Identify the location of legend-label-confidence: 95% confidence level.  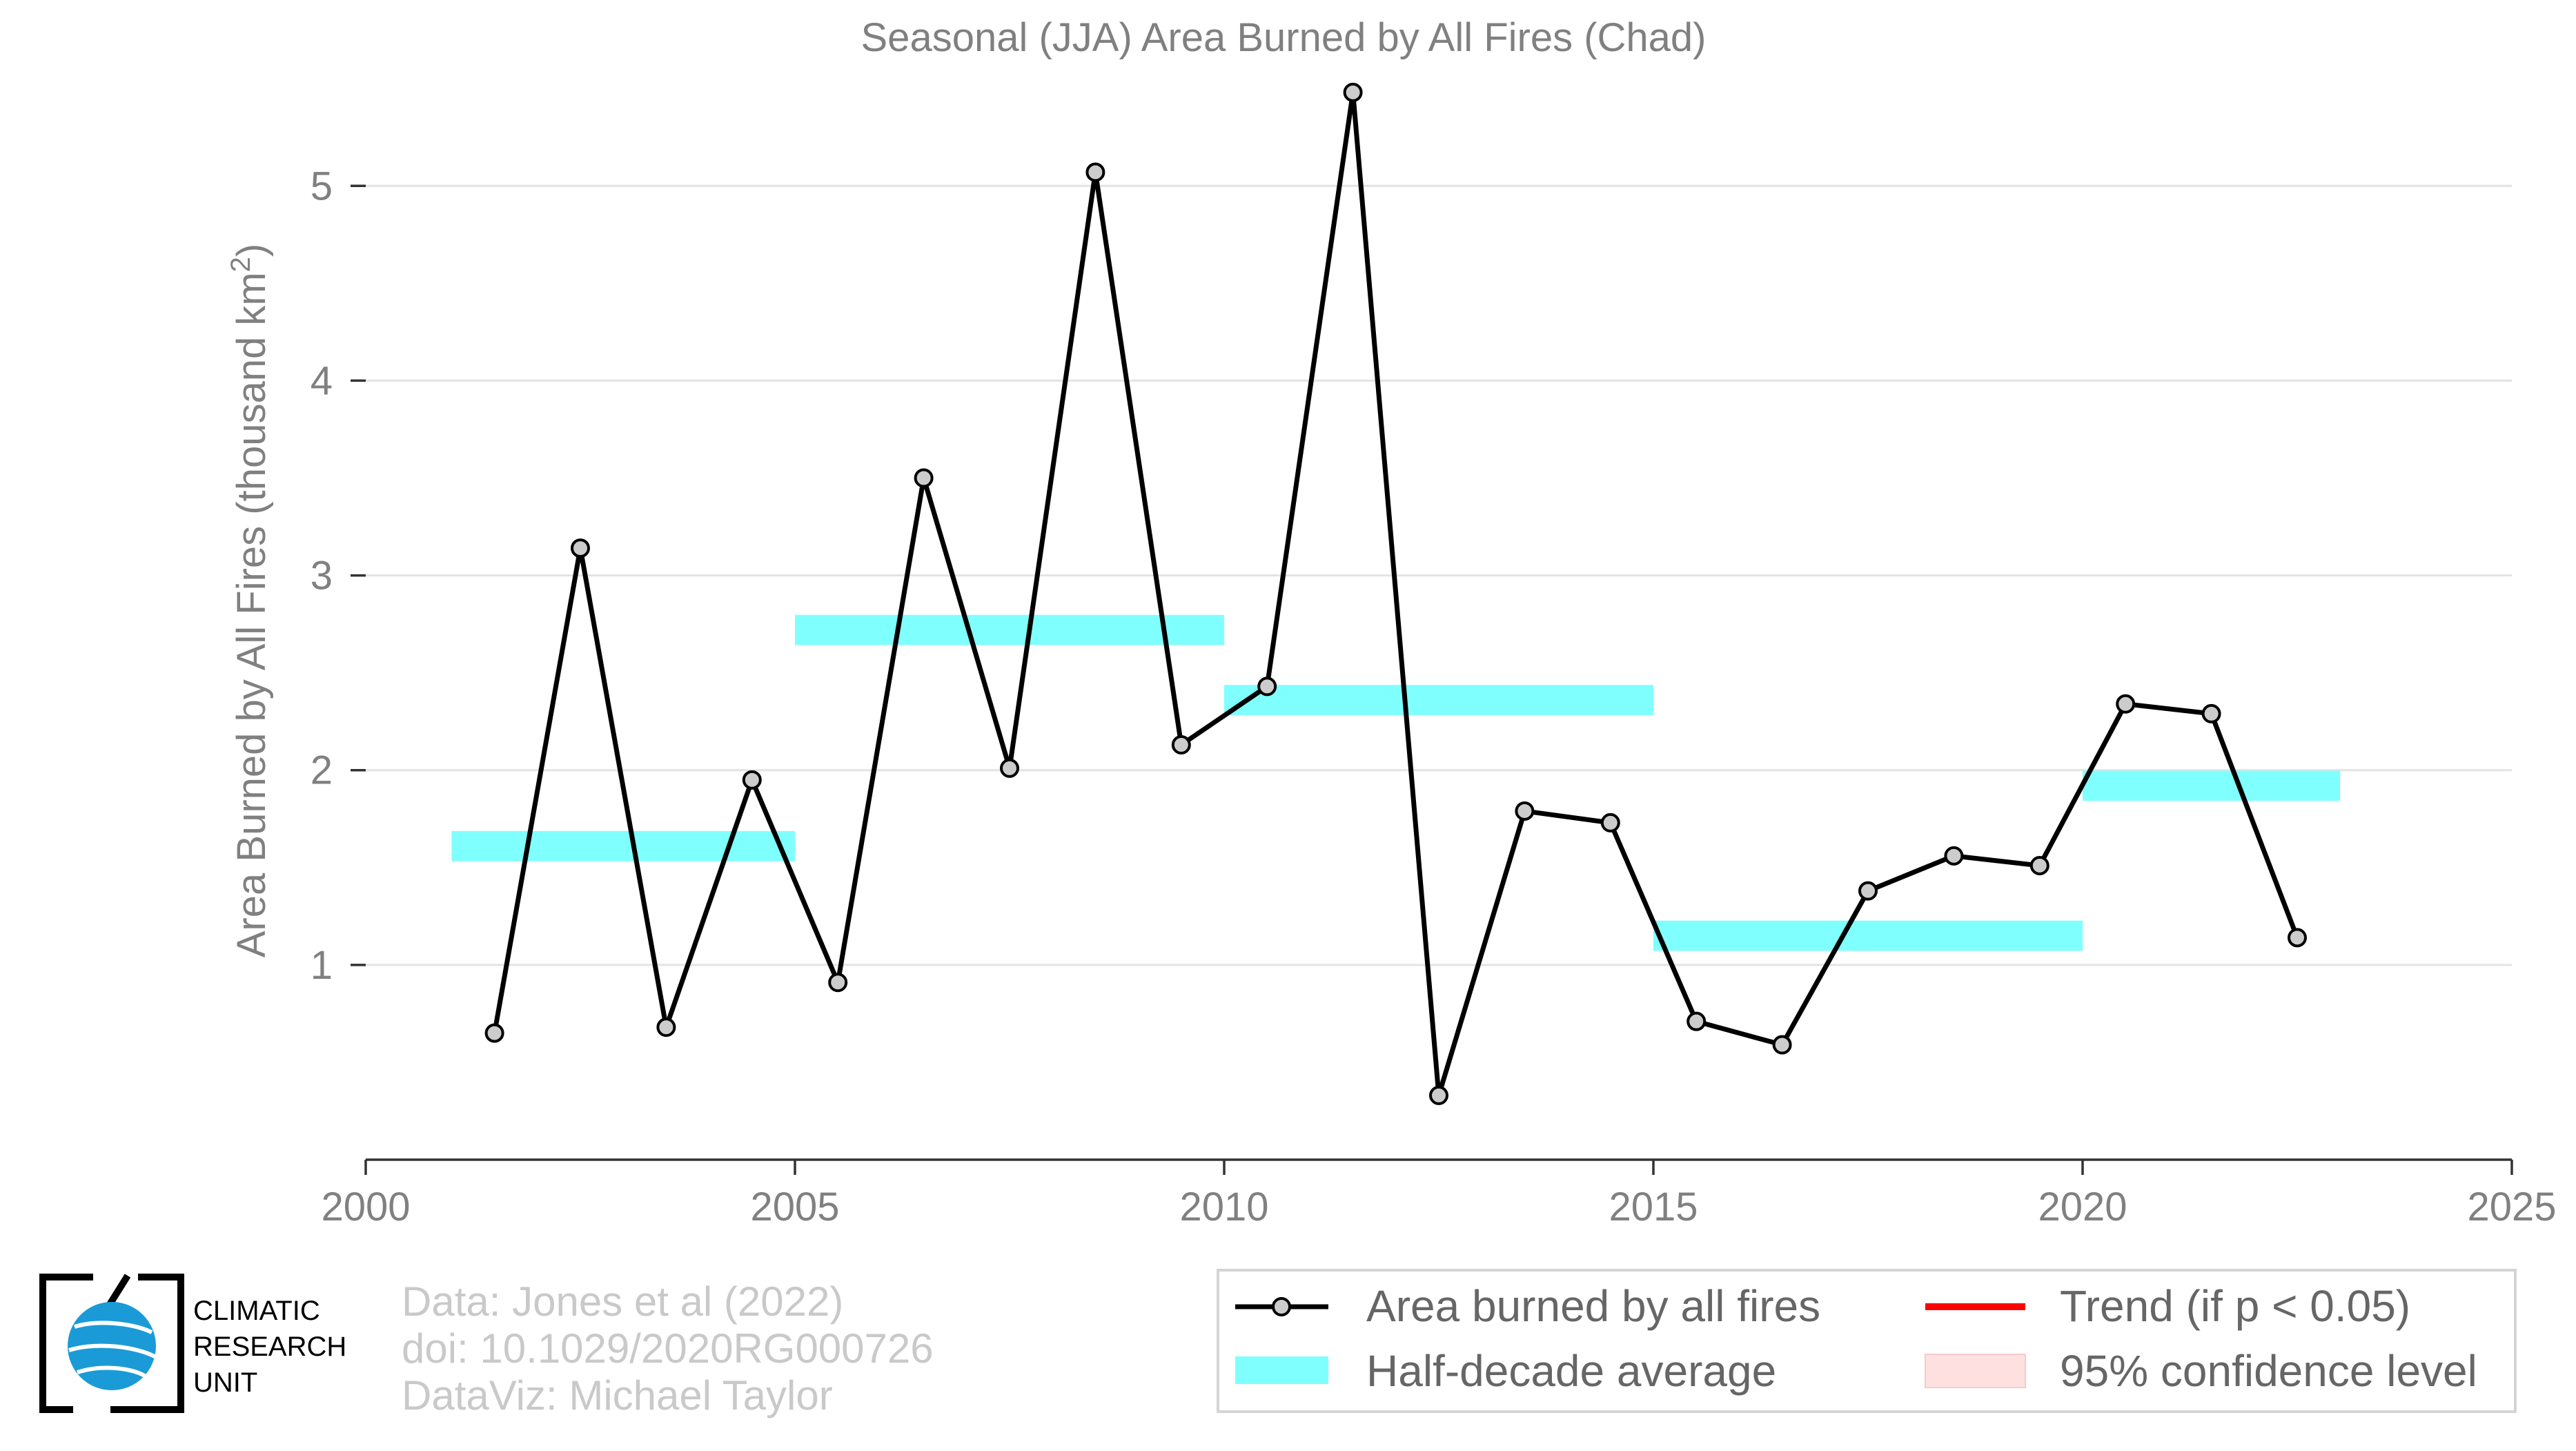
(2268, 1371).